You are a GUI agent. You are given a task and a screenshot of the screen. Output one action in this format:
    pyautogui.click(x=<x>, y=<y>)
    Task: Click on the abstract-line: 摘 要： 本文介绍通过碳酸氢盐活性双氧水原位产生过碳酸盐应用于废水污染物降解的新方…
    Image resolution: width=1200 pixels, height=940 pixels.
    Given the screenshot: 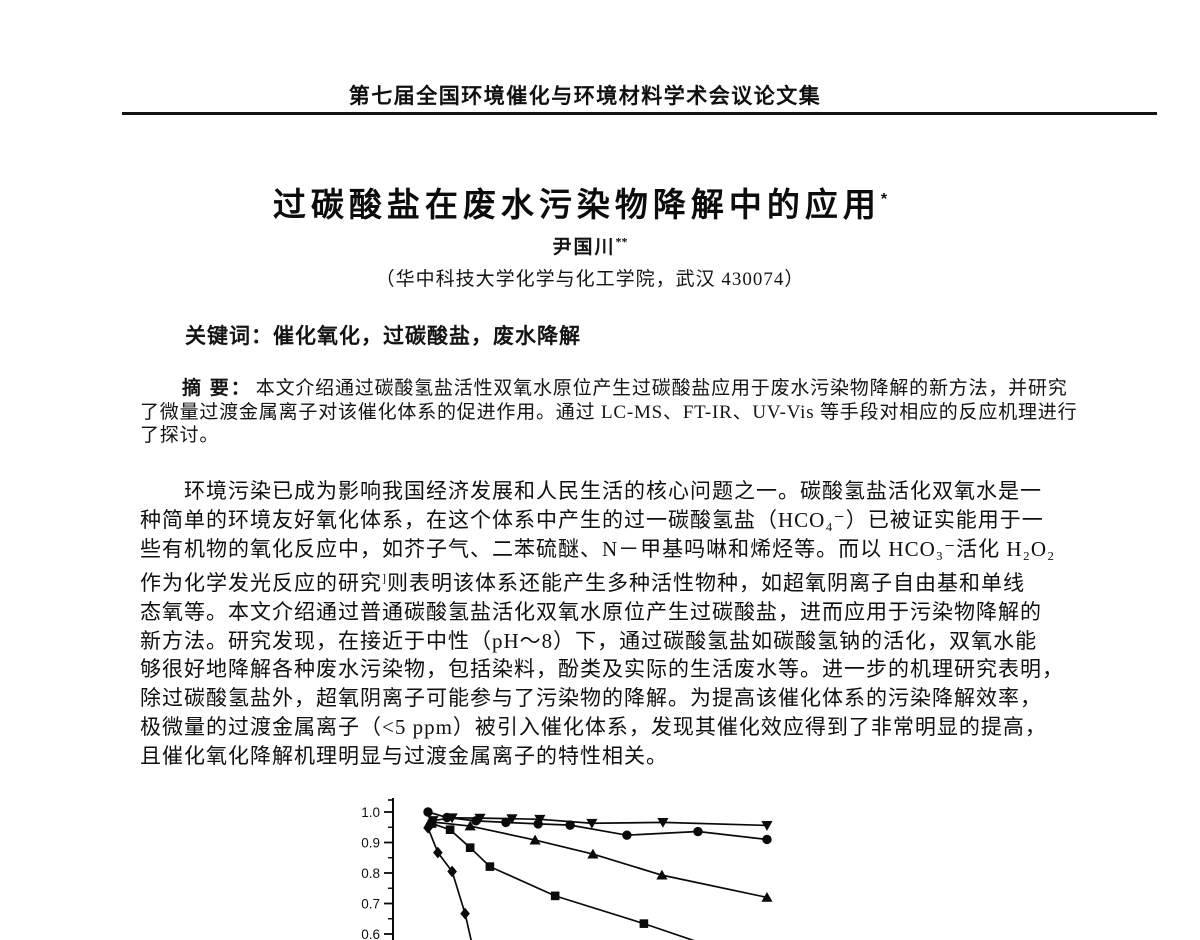 What is the action you would take?
    pyautogui.click(x=635, y=389)
    